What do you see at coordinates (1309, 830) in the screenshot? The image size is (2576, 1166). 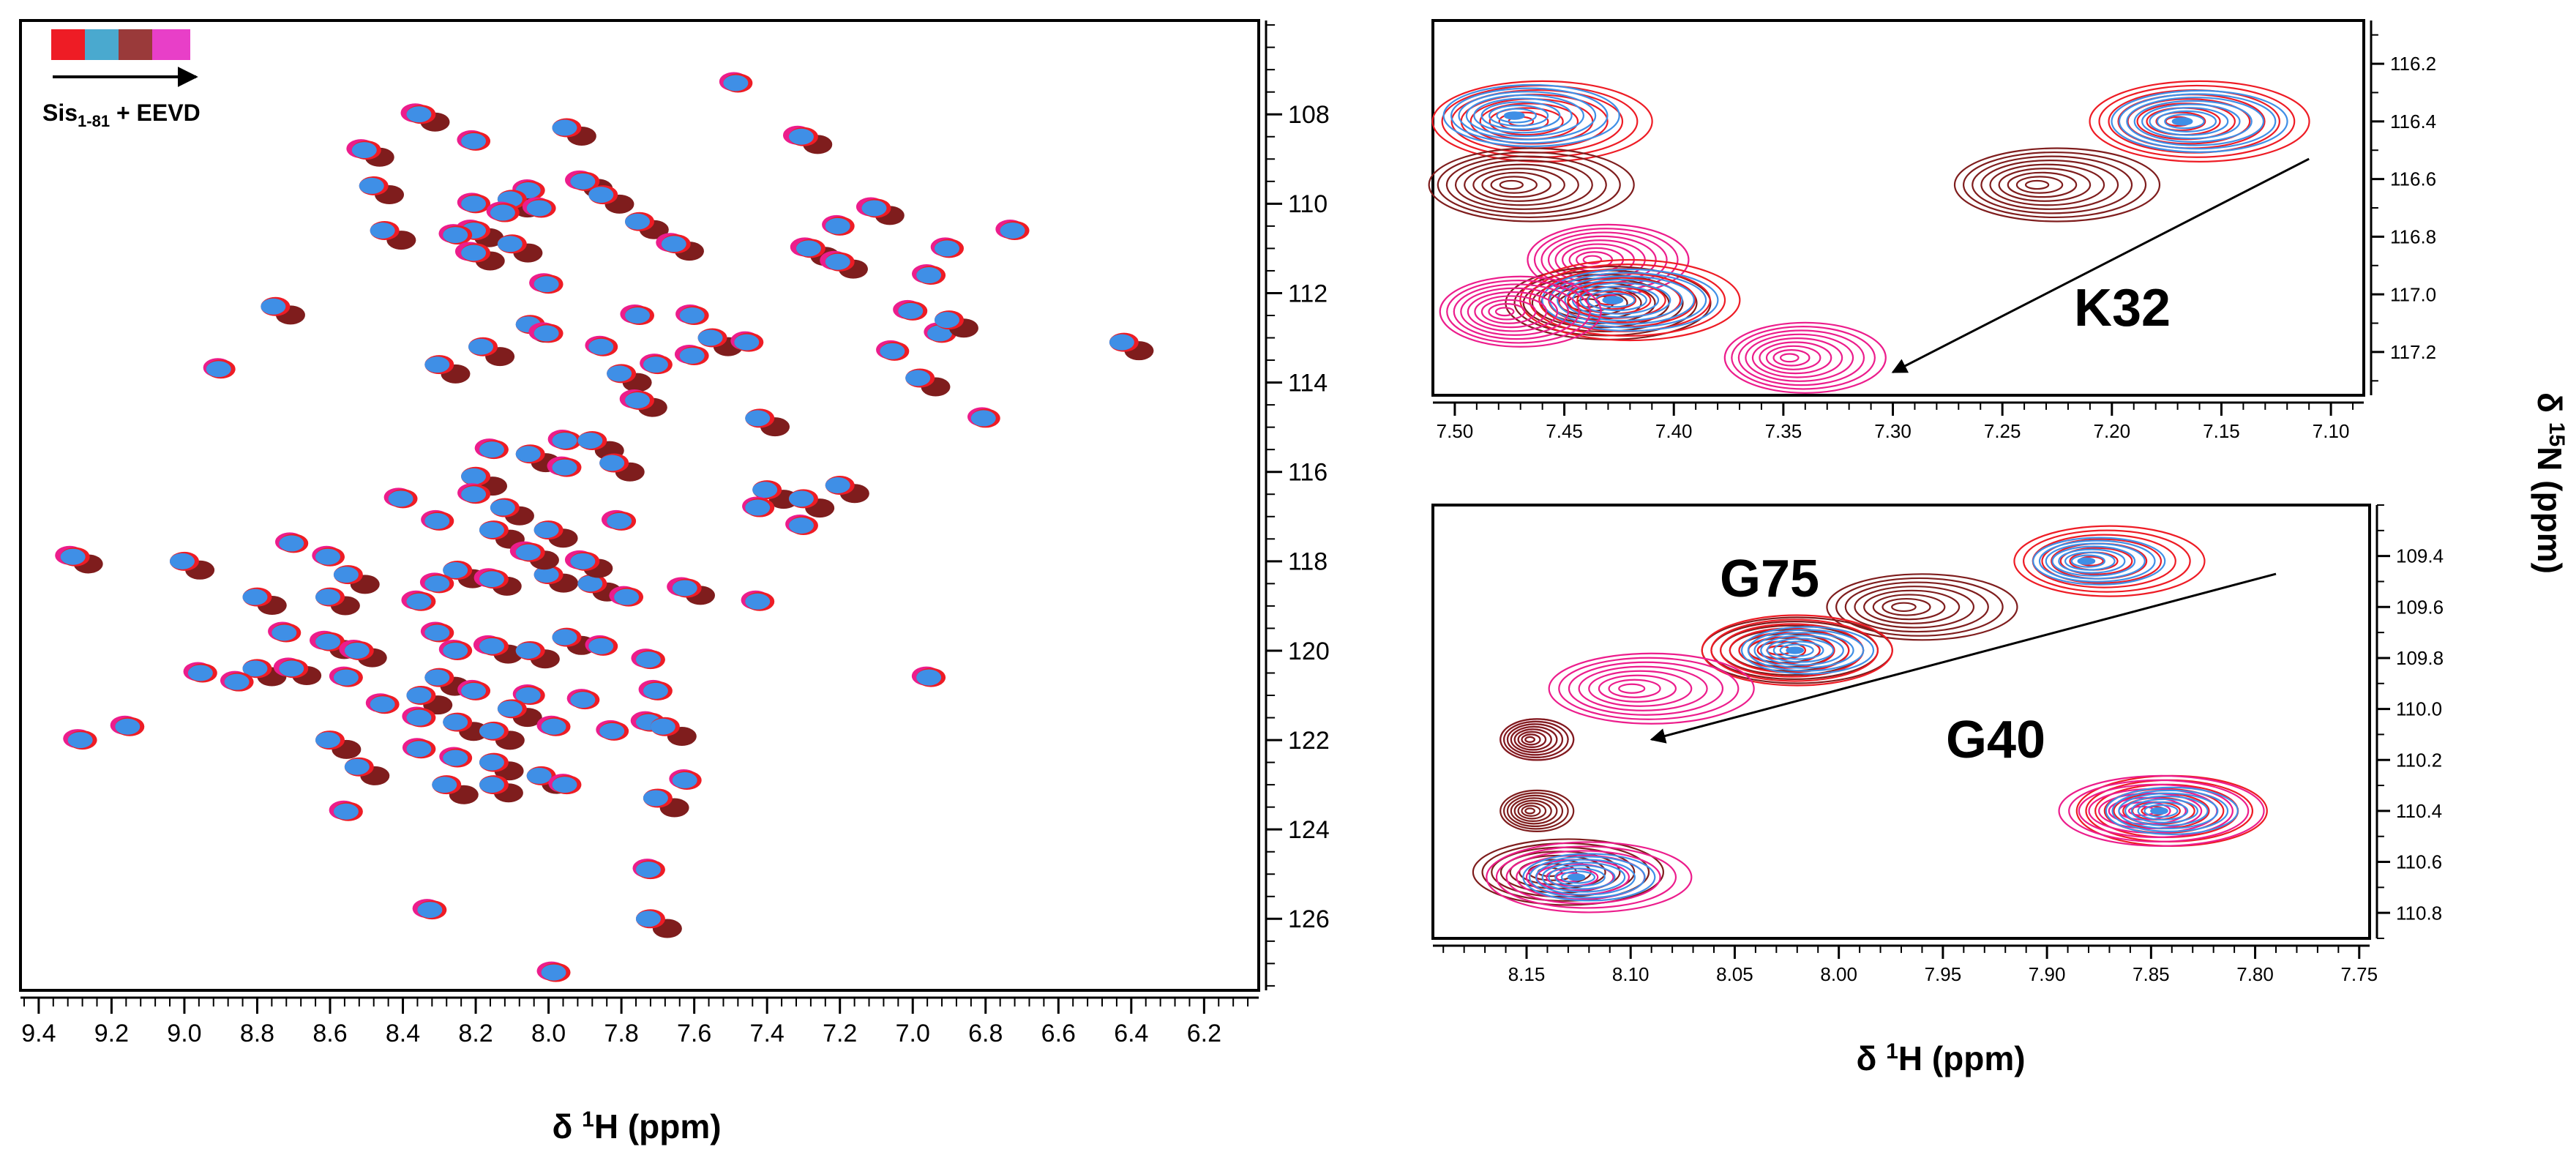 I see `y-tick-label: 124` at bounding box center [1309, 830].